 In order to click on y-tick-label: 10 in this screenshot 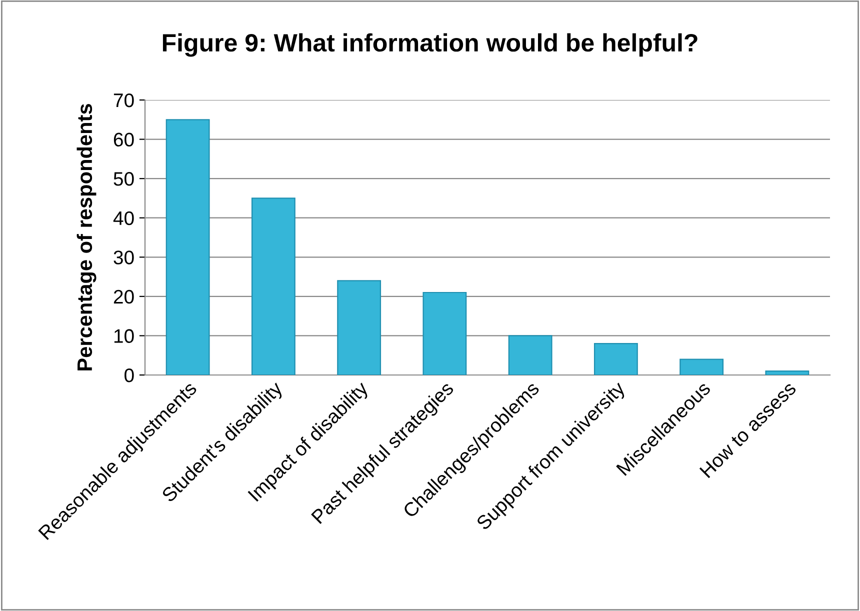, I will do `click(124, 336)`.